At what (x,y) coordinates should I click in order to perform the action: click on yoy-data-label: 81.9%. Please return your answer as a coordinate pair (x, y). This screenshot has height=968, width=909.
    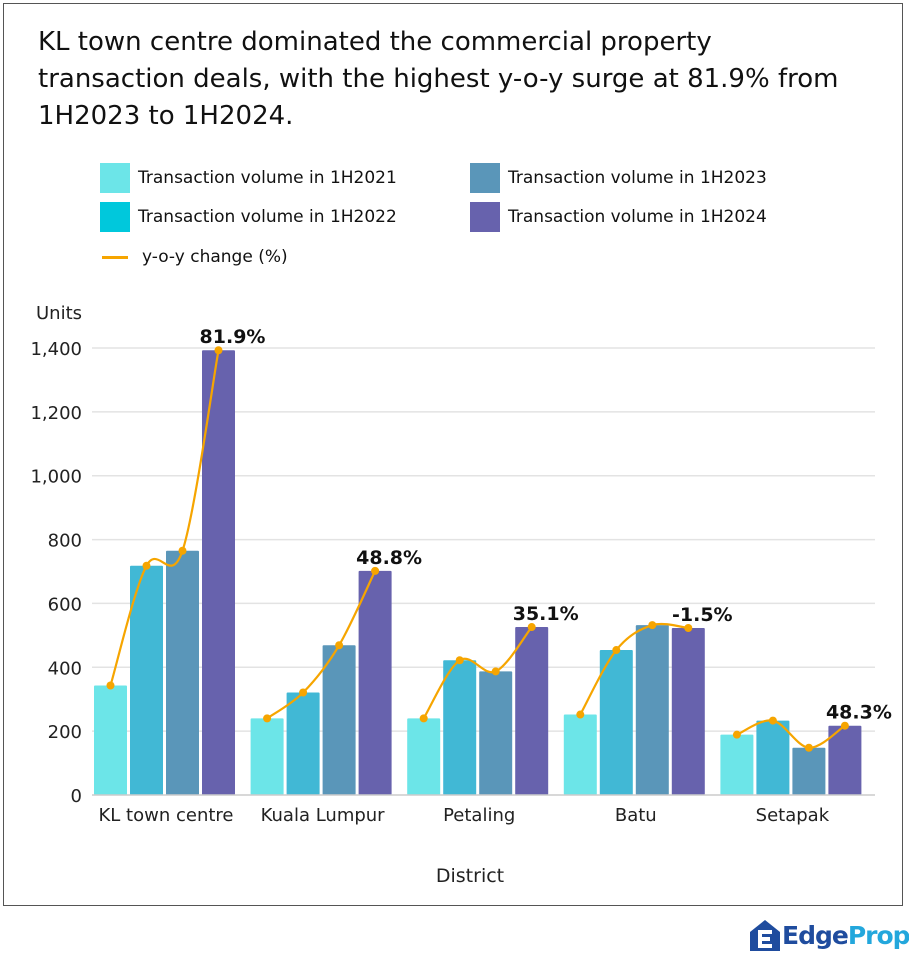
    Looking at the image, I should click on (233, 337).